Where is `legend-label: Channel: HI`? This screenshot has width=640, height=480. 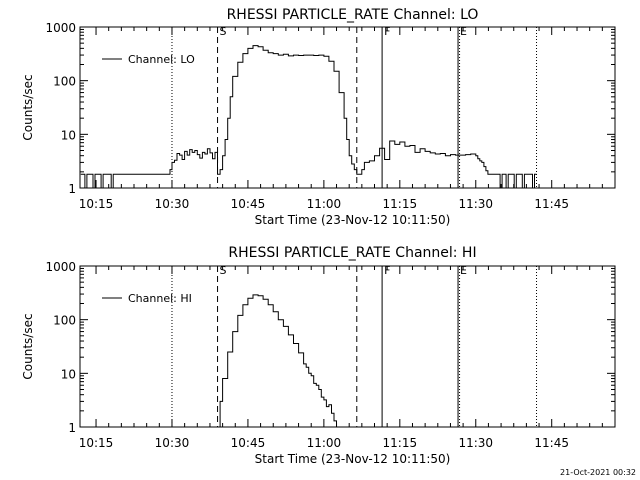 legend-label: Channel: HI is located at coordinates (160, 298).